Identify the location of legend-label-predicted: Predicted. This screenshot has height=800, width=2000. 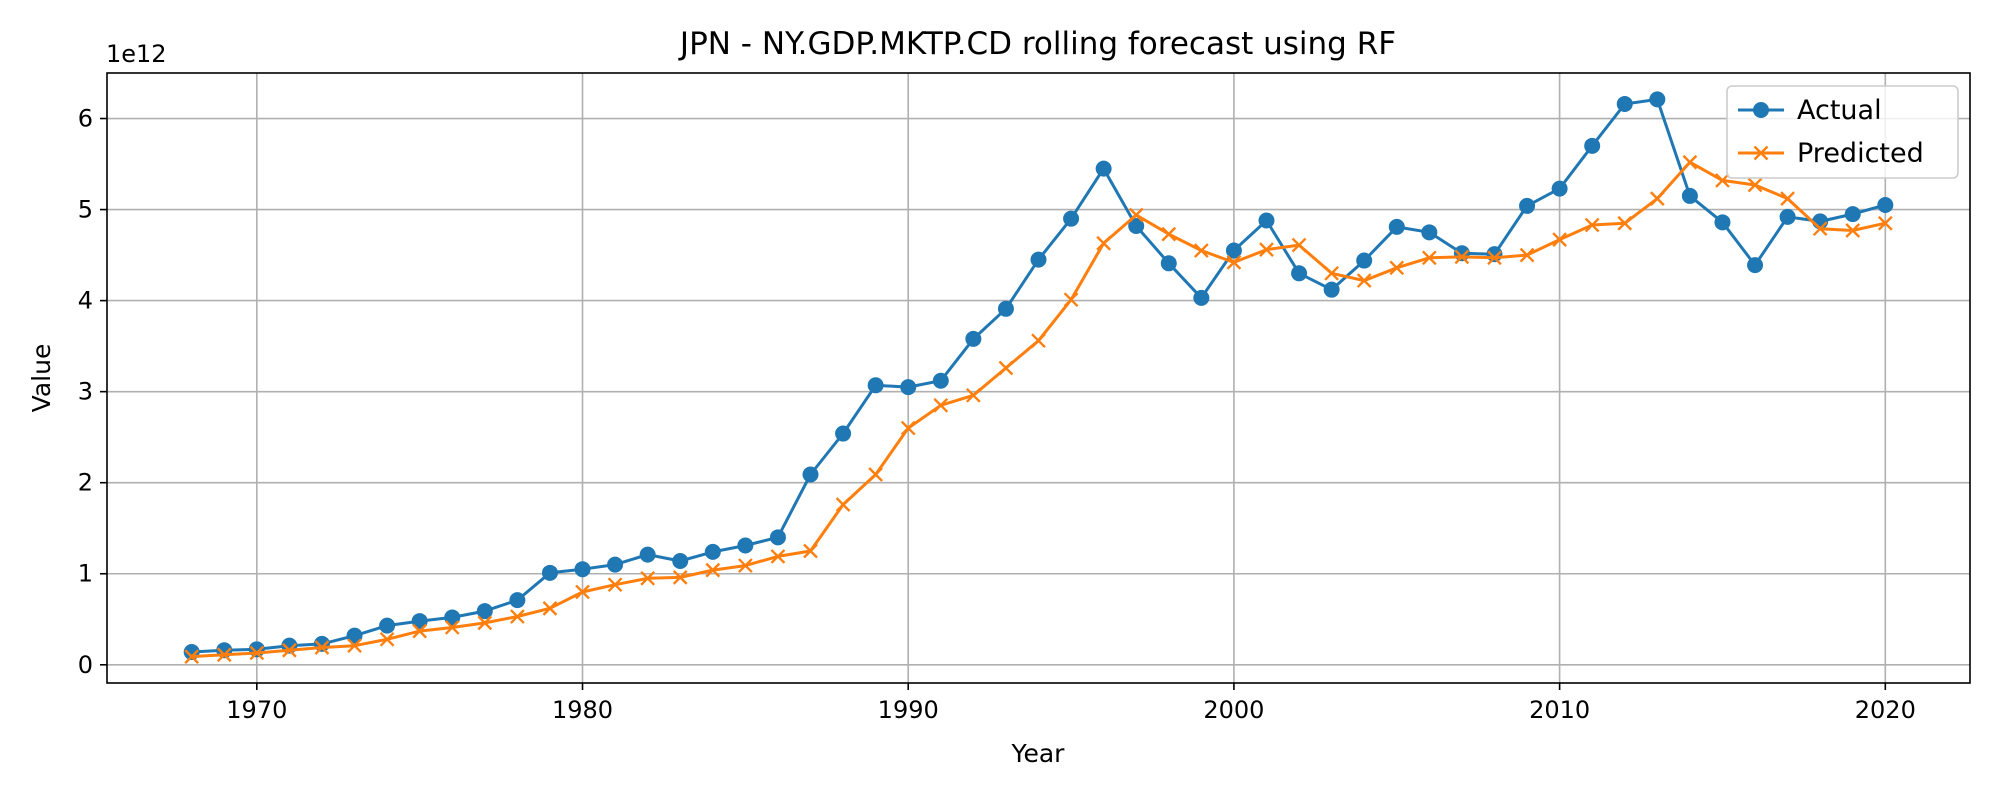
(1860, 153).